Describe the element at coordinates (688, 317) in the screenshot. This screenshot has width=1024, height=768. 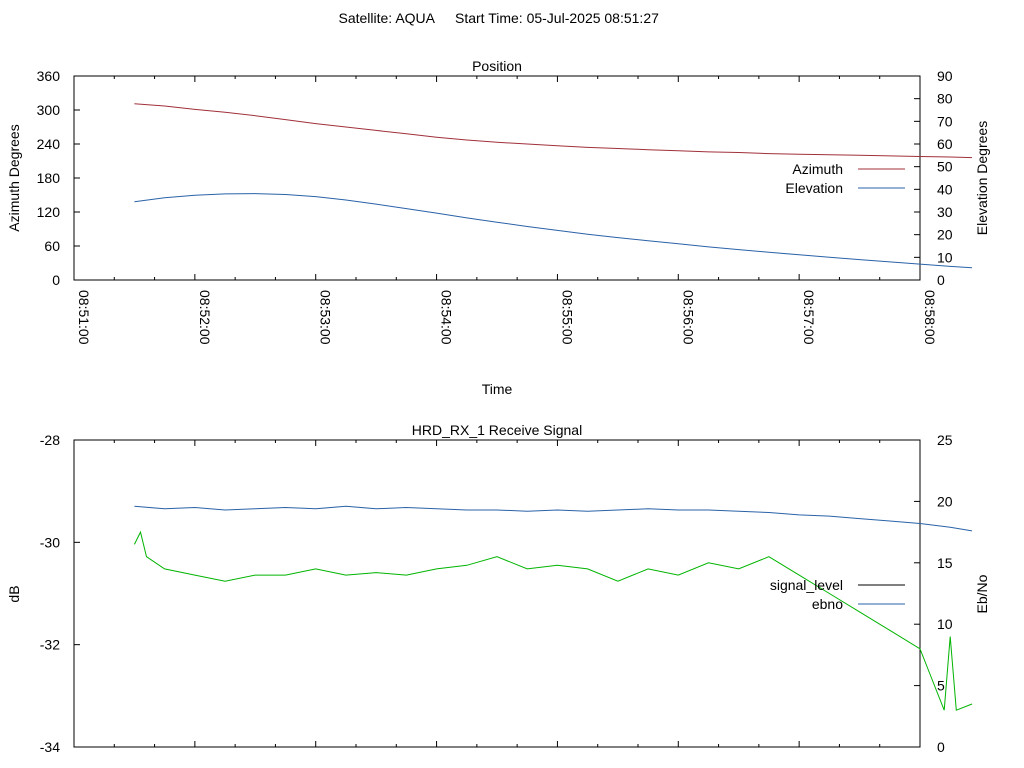
I see `x-tick-label: 08:56:00` at that location.